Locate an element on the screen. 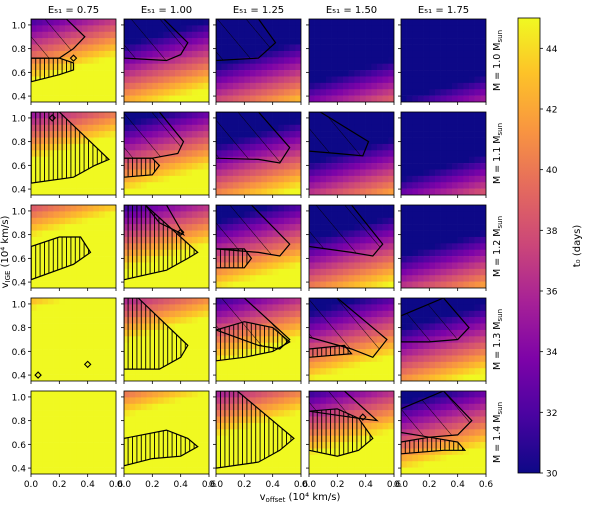 The width and height of the screenshot is (598, 508). diamond-marker is located at coordinates (87, 364).